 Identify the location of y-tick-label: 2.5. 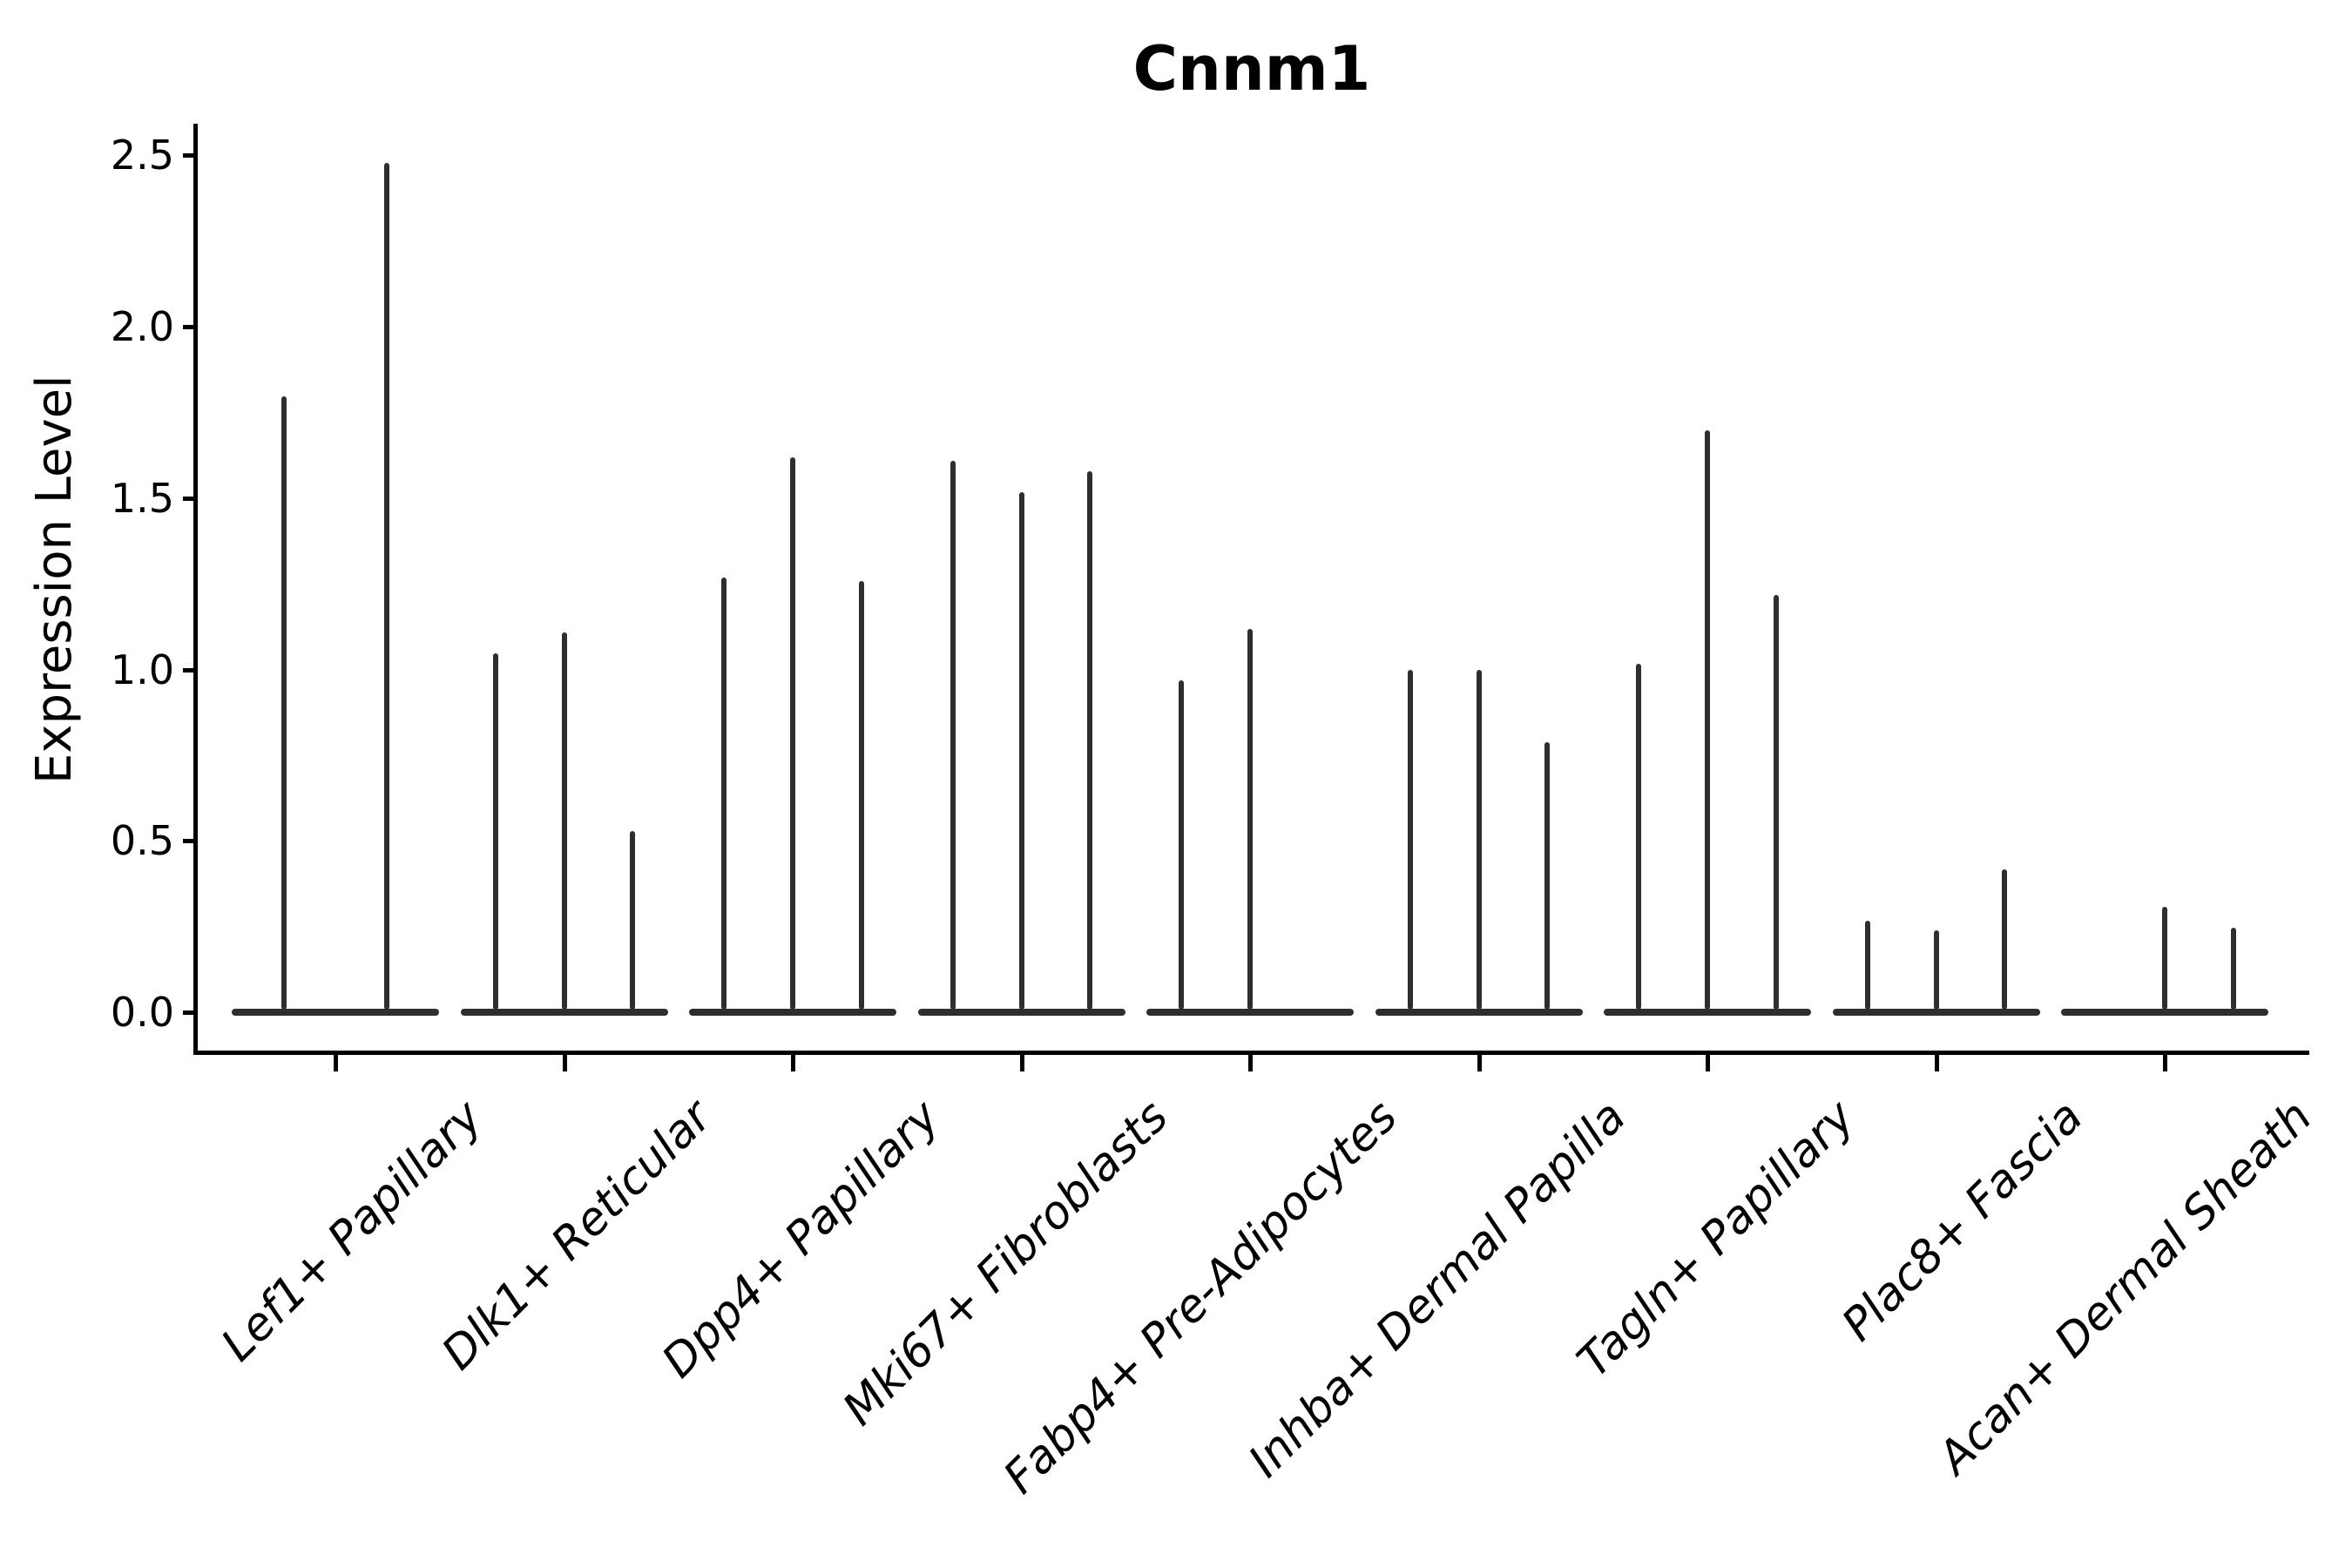
(142, 155).